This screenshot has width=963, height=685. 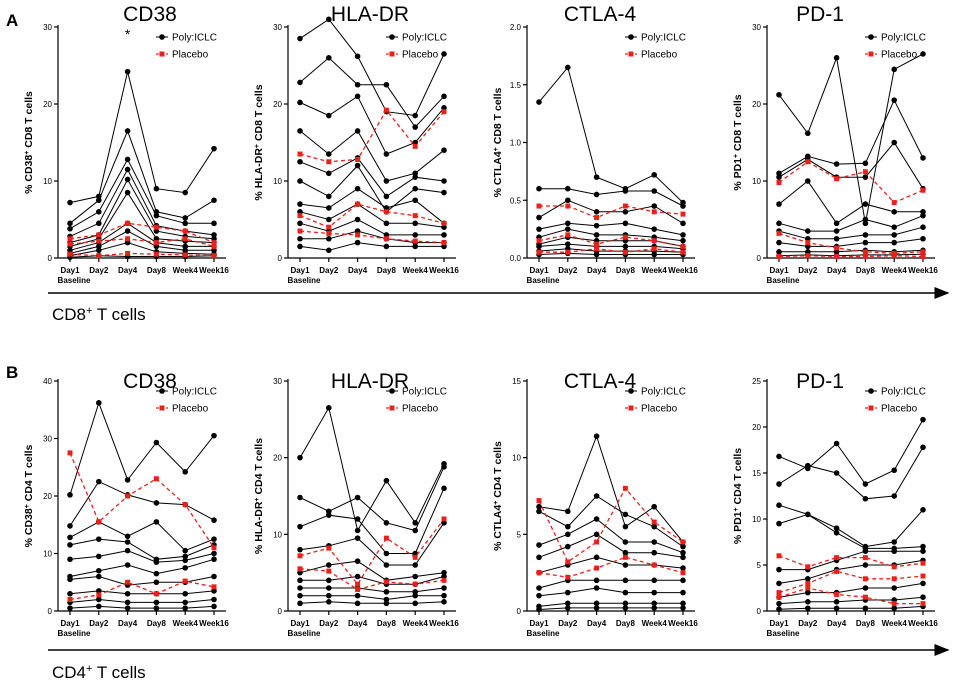 What do you see at coordinates (808, 270) in the screenshot?
I see `x-tick-label: Day2` at bounding box center [808, 270].